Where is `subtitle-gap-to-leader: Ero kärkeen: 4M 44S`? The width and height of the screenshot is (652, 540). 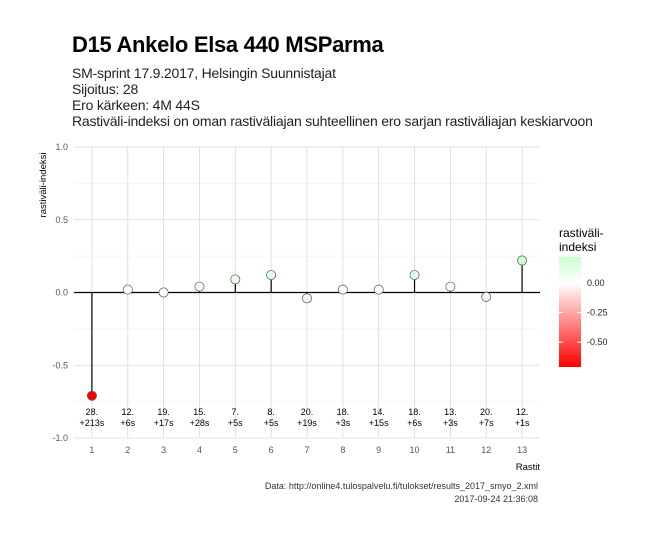 subtitle-gap-to-leader: Ero kärkeen: 4M 44S is located at coordinates (136, 105).